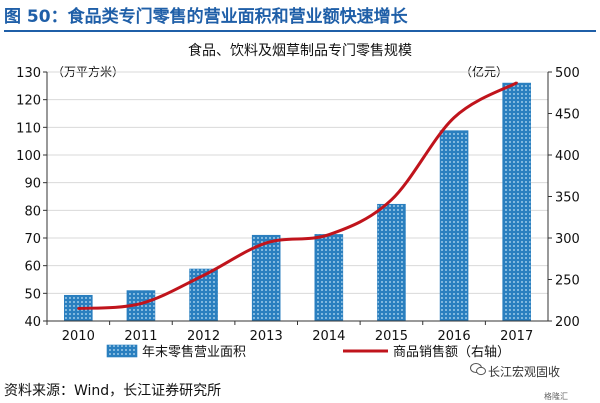  I want to click on left-tick-label: 50, so click(32, 294).